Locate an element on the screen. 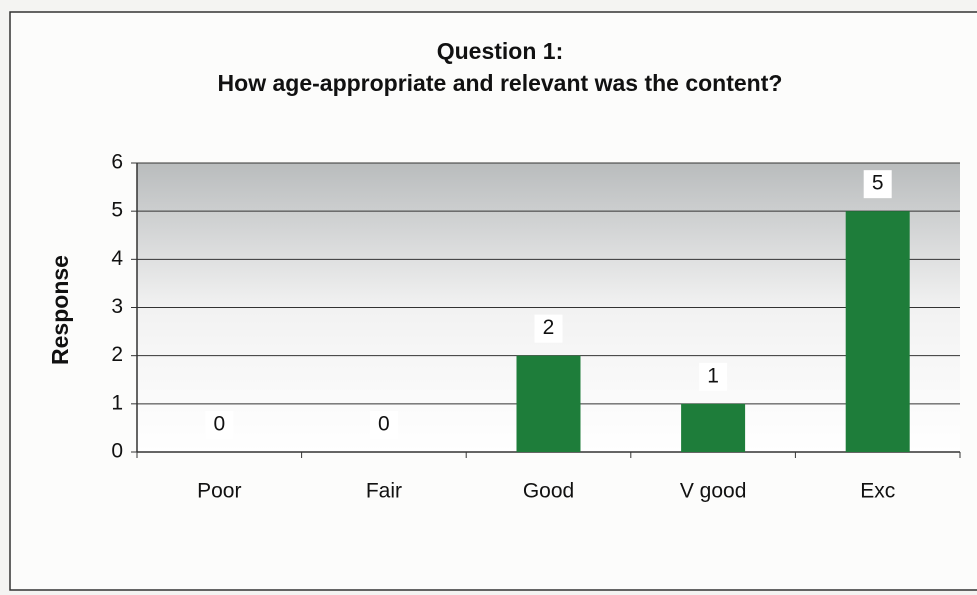  x-tick-label: V good is located at coordinates (713, 491).